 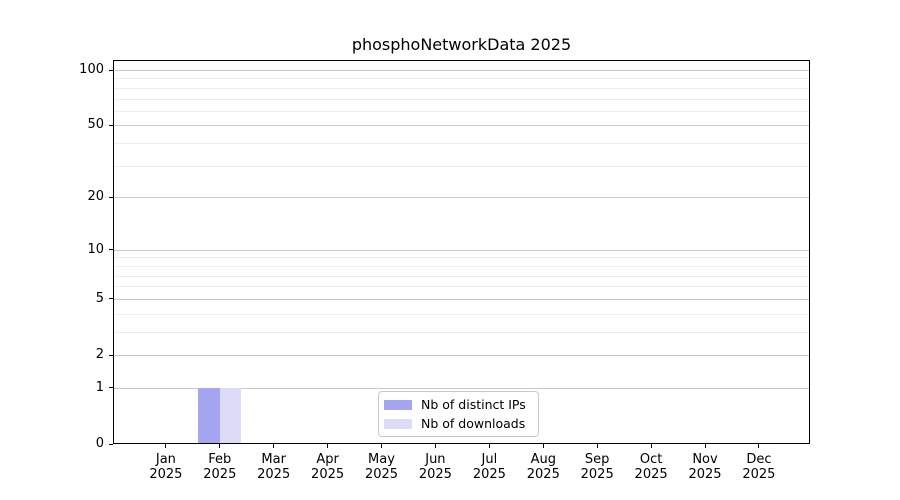 I want to click on x-tick-label: Oct 2025, so click(x=651, y=467).